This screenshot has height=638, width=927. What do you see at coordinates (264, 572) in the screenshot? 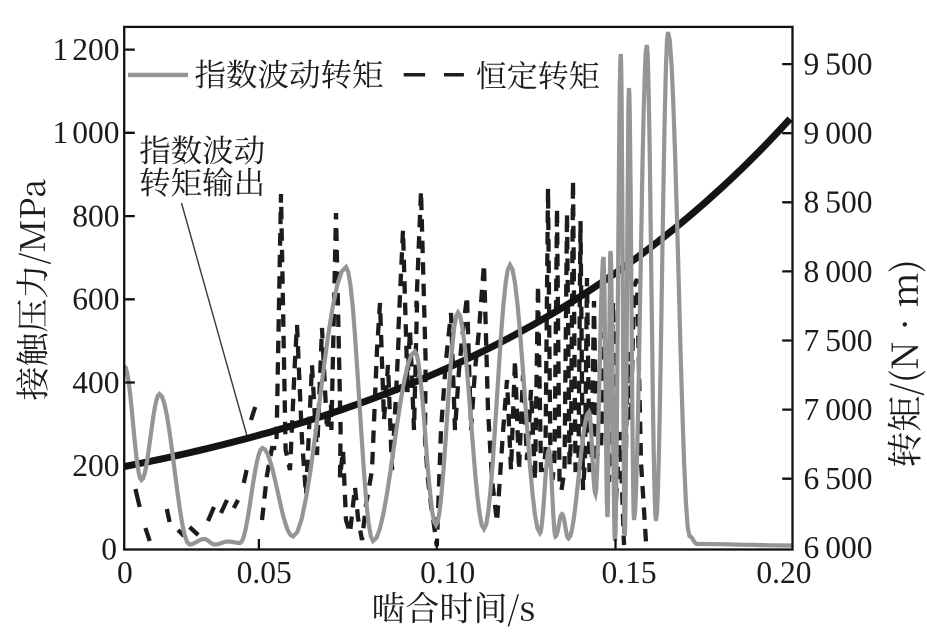
I see `svg-text: 0.05` at bounding box center [264, 572].